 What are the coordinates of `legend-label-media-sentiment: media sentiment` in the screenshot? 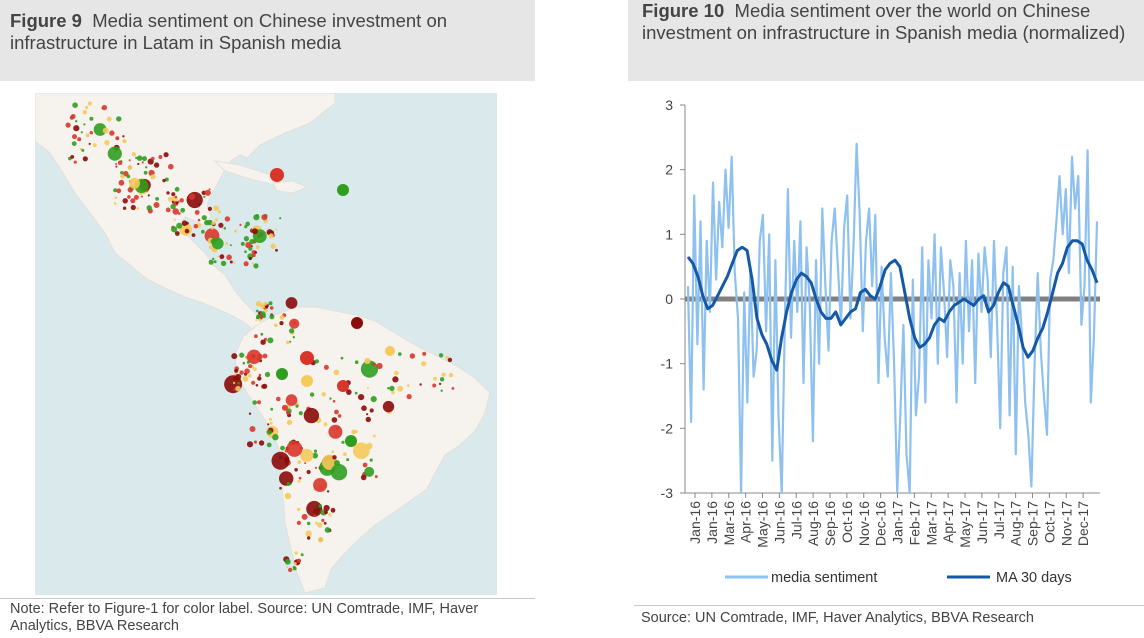 It's located at (824, 578).